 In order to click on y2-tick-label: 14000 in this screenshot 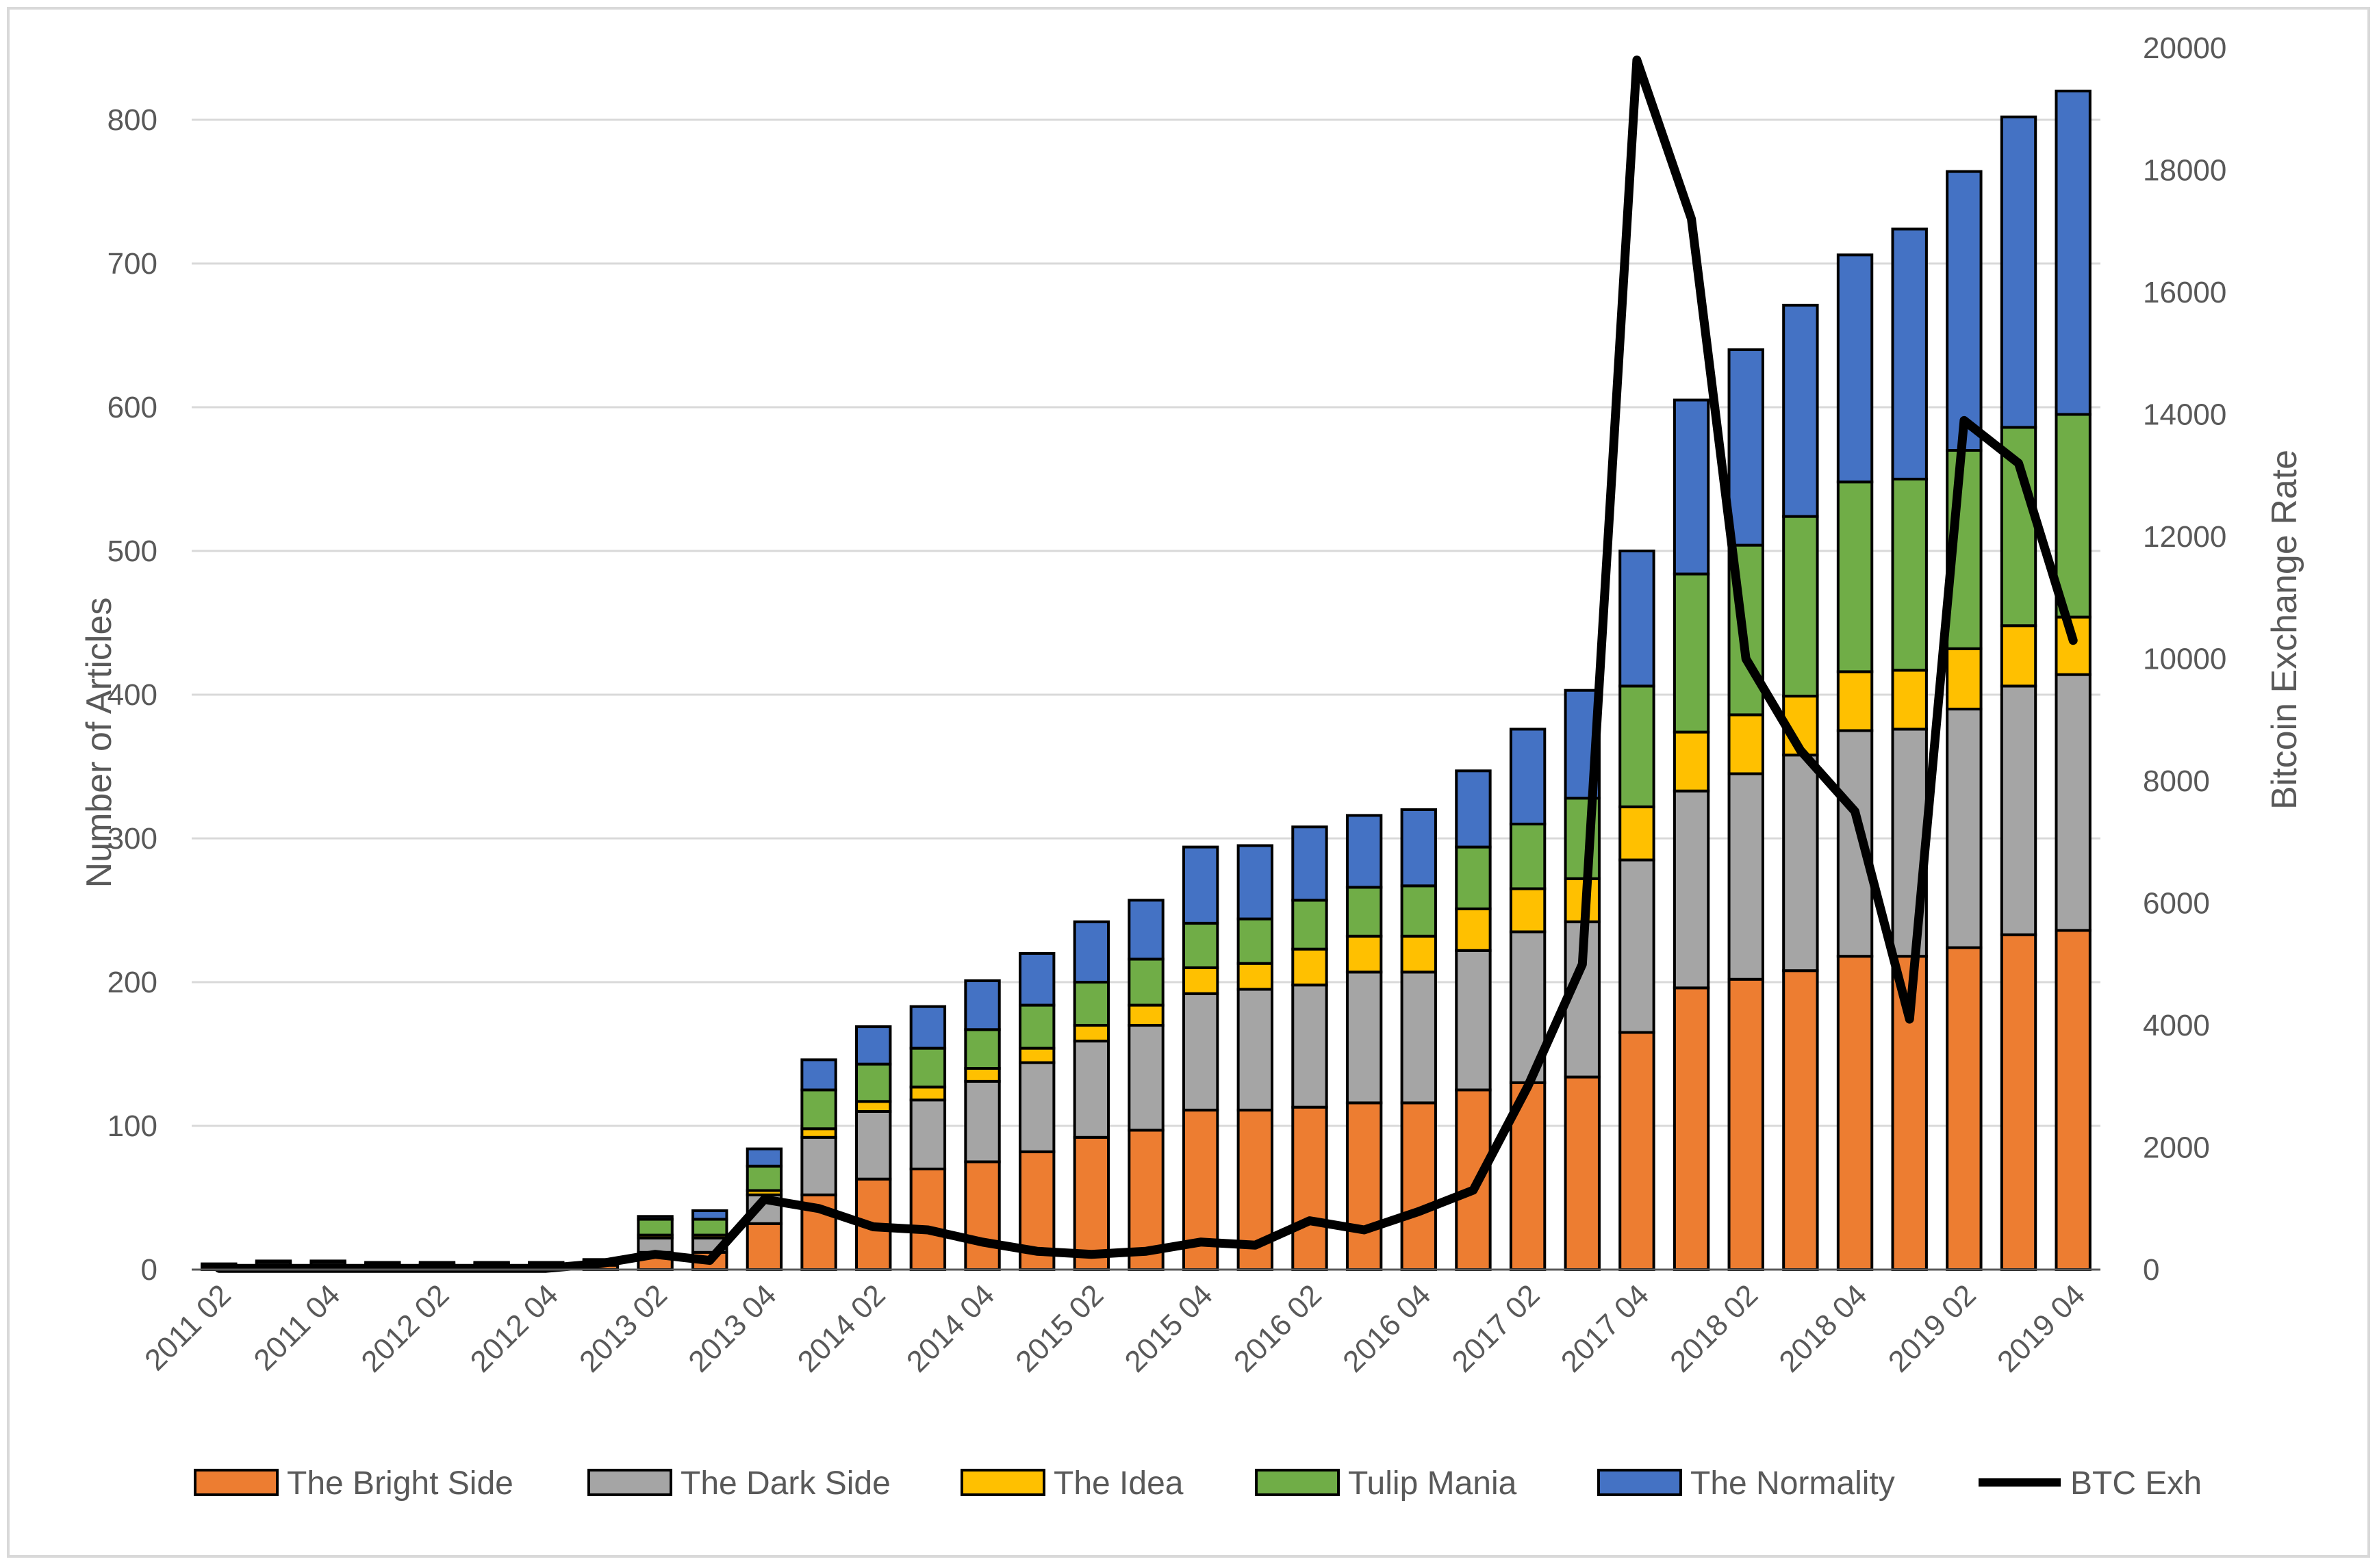, I will do `click(2184, 415)`.